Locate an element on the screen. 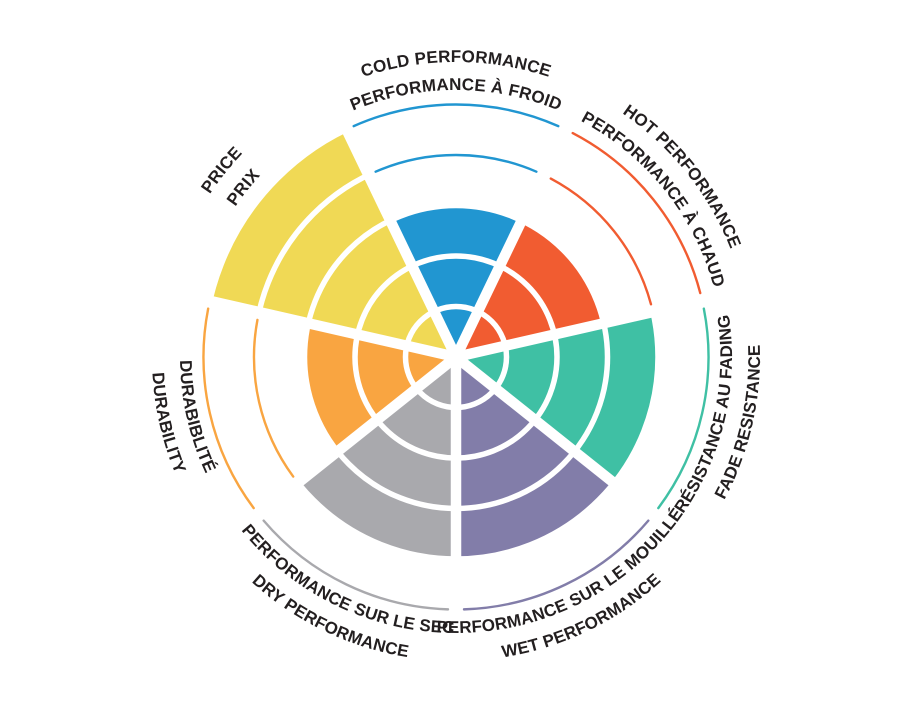 The width and height of the screenshot is (900, 720). sector-wedge-cold is located at coordinates (456, 281).